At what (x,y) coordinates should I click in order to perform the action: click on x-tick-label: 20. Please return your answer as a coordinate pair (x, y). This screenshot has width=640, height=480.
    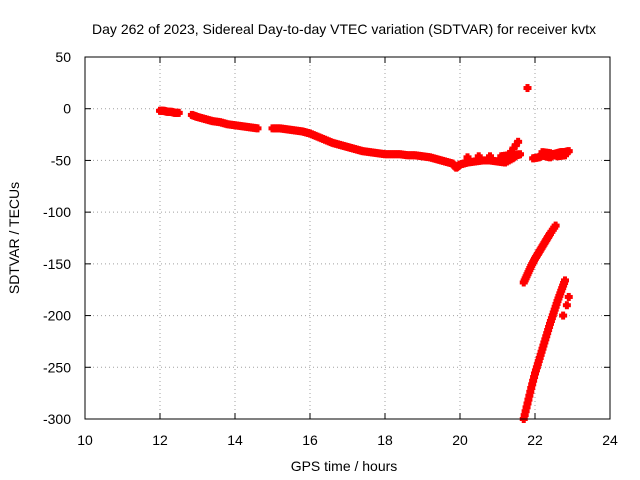
    Looking at the image, I should click on (460, 440).